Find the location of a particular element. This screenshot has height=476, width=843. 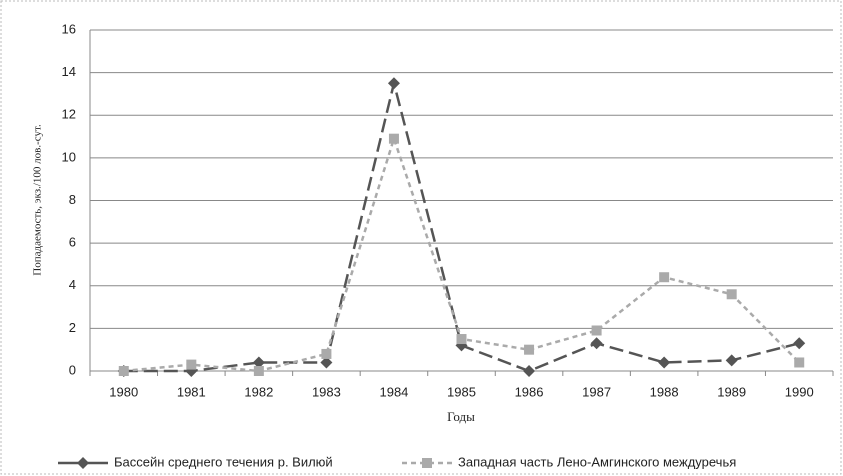

x-tick-label: 1980 is located at coordinates (123, 391).